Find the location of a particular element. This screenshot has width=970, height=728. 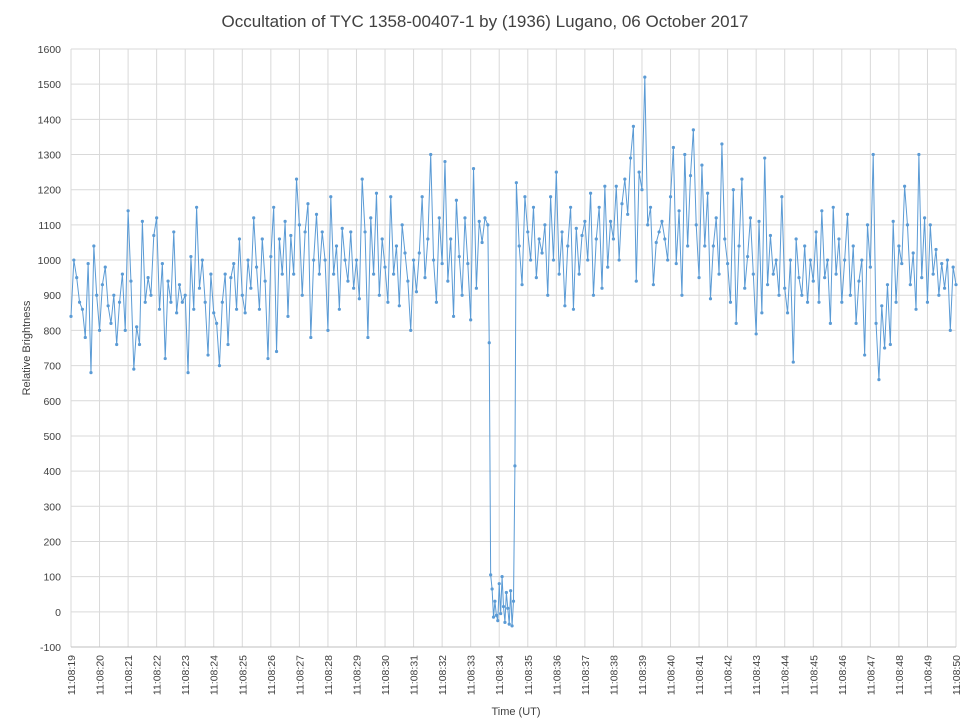

y-tick-label: -100 is located at coordinates (50, 648).